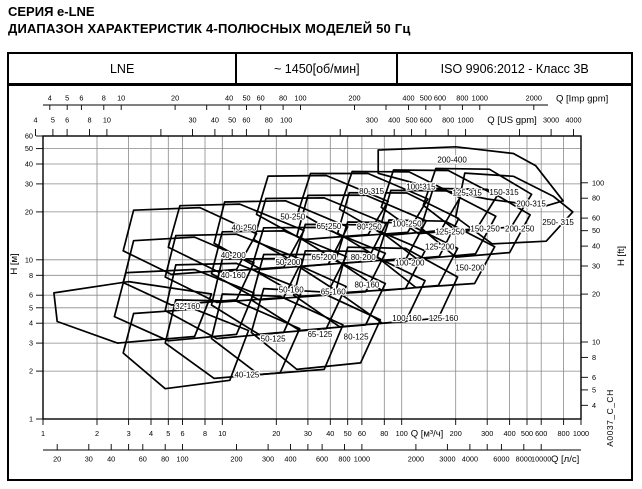 Image resolution: width=642 pixels, height=489 pixels. What do you see at coordinates (452, 160) in the screenshot?
I see `envelope-label-200-400: 200-400` at bounding box center [452, 160].